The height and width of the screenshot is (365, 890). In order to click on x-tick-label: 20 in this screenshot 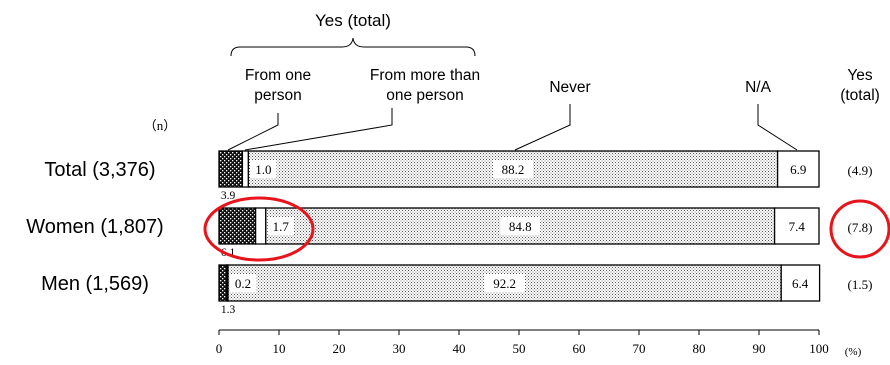, I will do `click(339, 348)`.